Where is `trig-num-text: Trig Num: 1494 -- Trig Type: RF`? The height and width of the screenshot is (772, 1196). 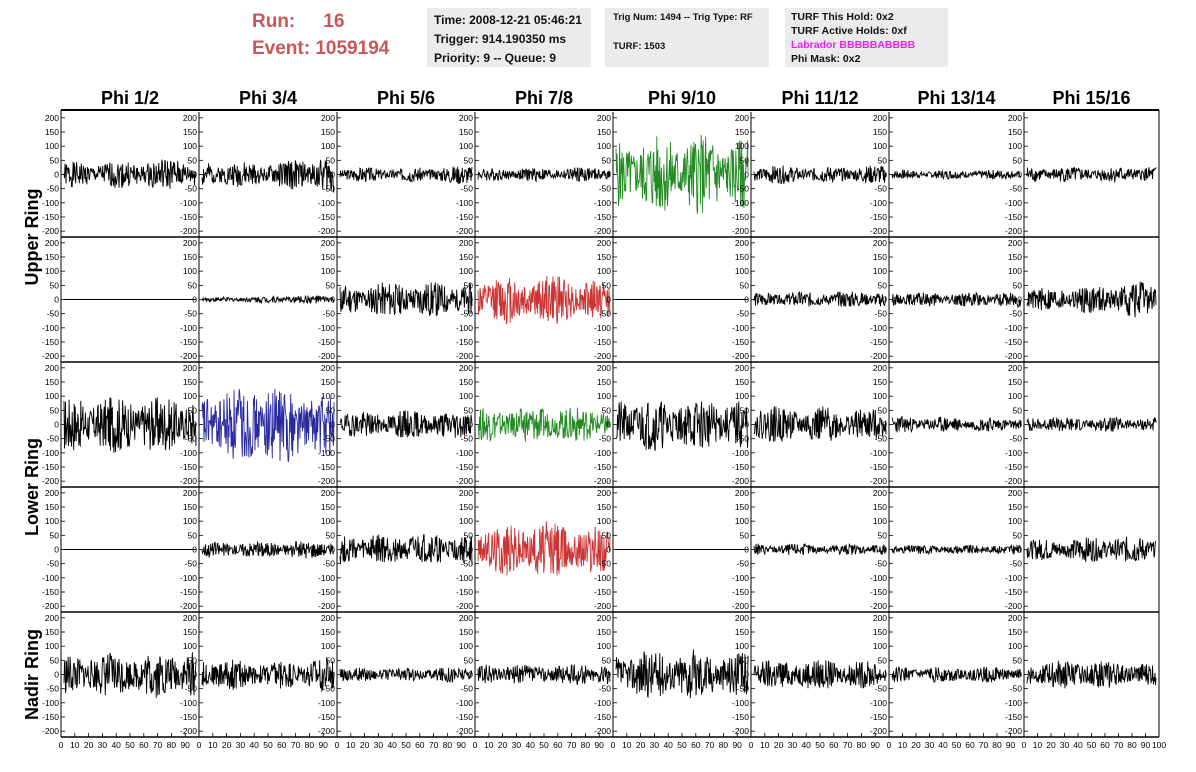 trig-num-text: Trig Num: 1494 -- Trig Type: RF is located at coordinates (683, 17).